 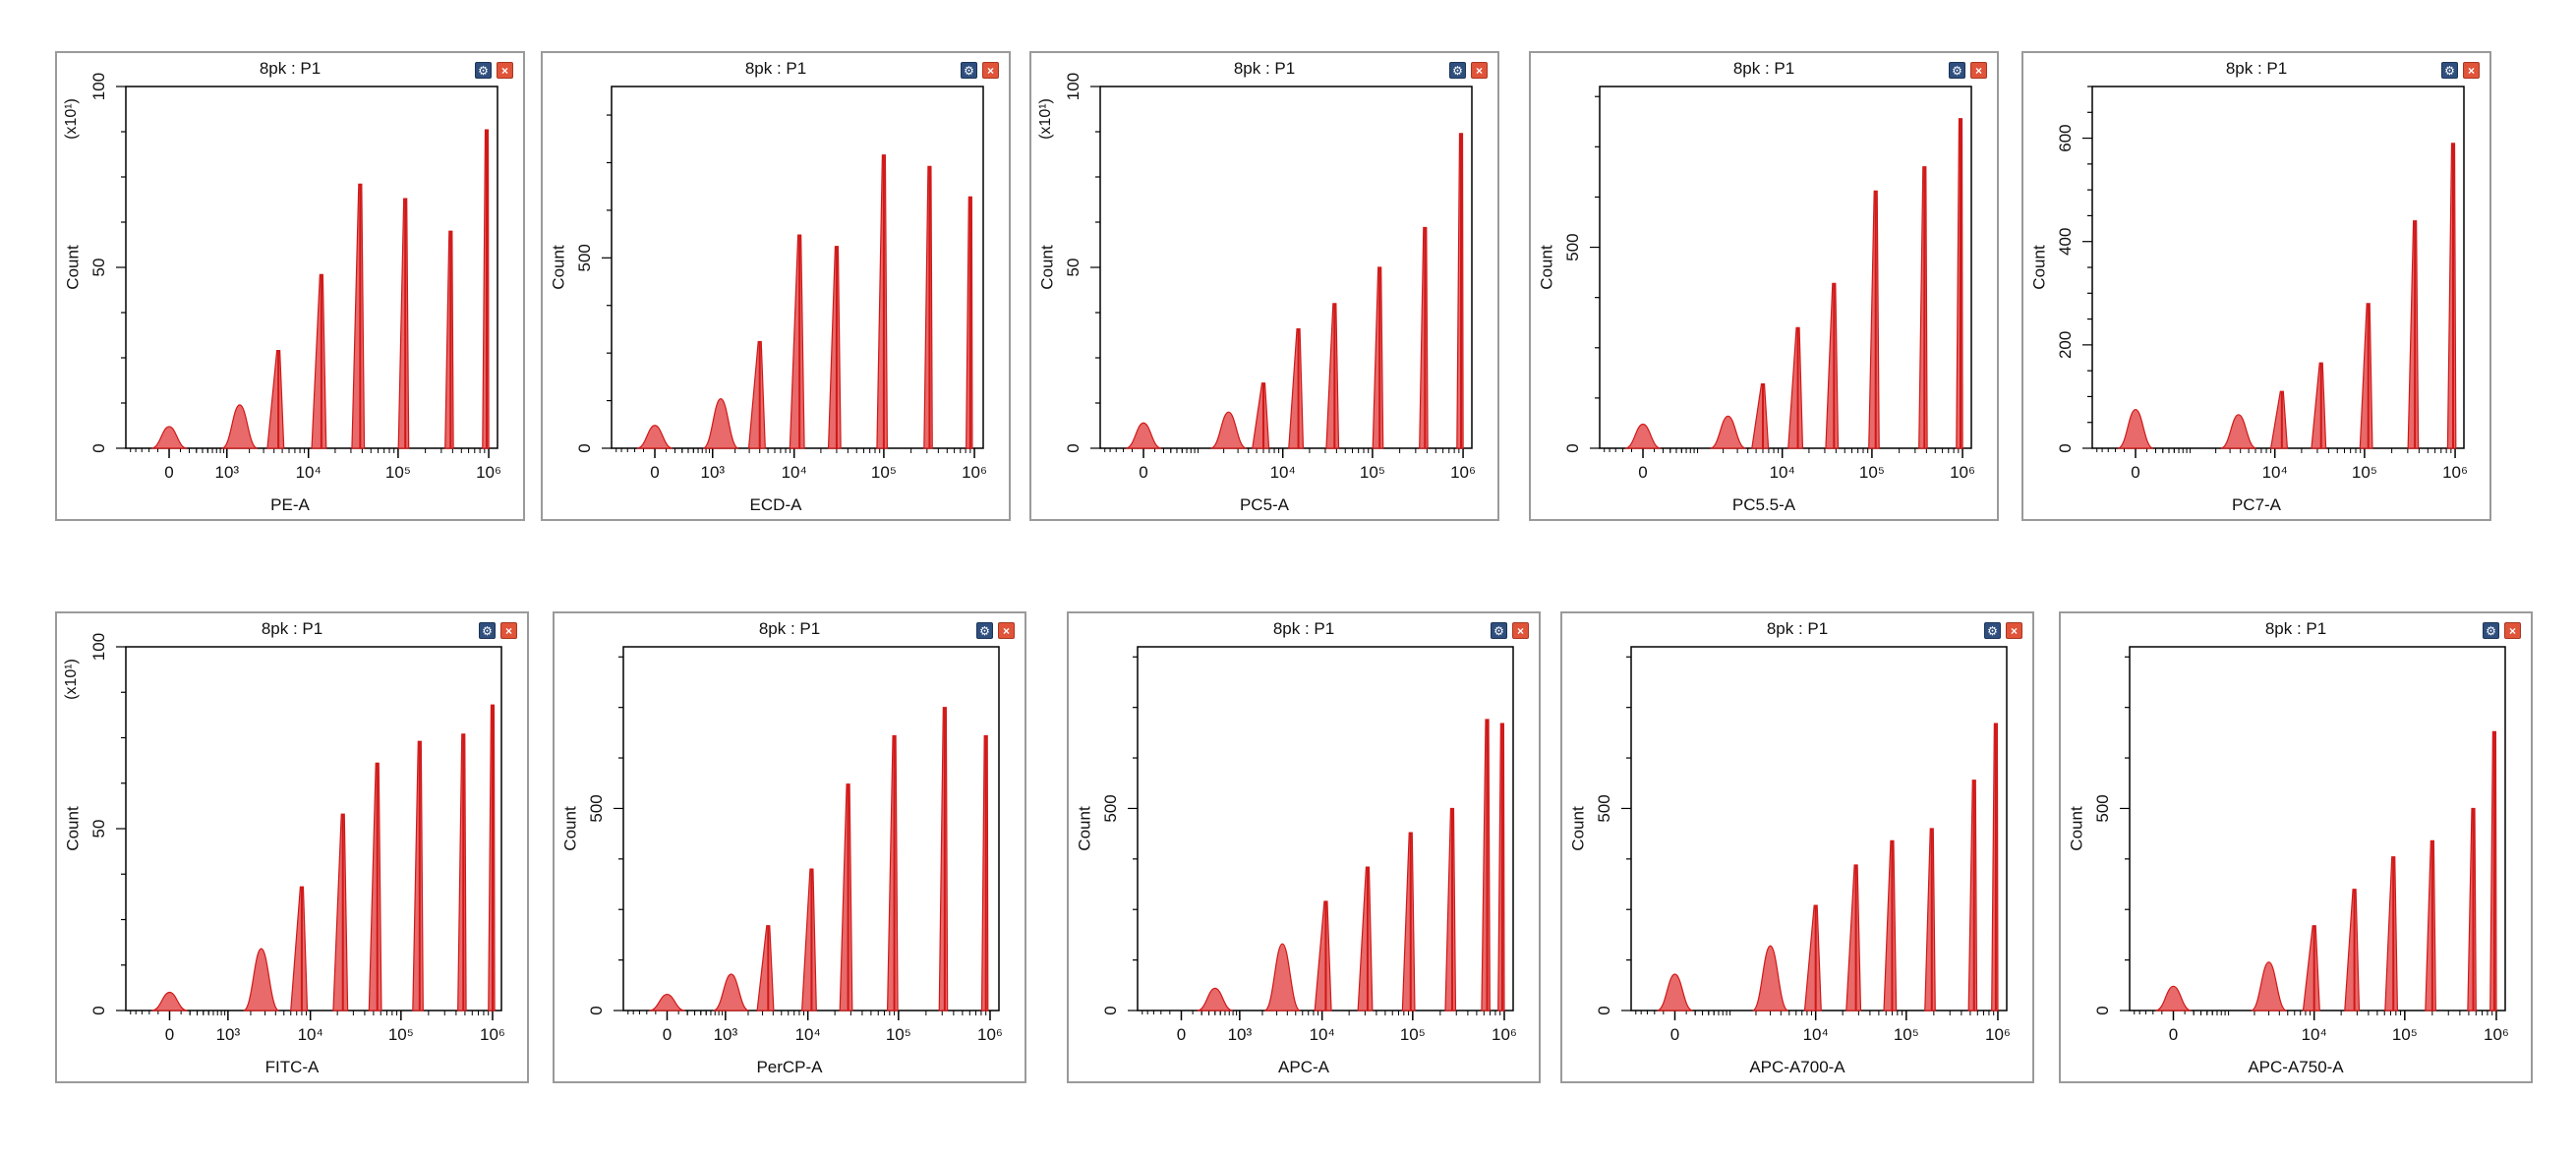 What do you see at coordinates (2065, 137) in the screenshot?
I see `y-tick-label: 600` at bounding box center [2065, 137].